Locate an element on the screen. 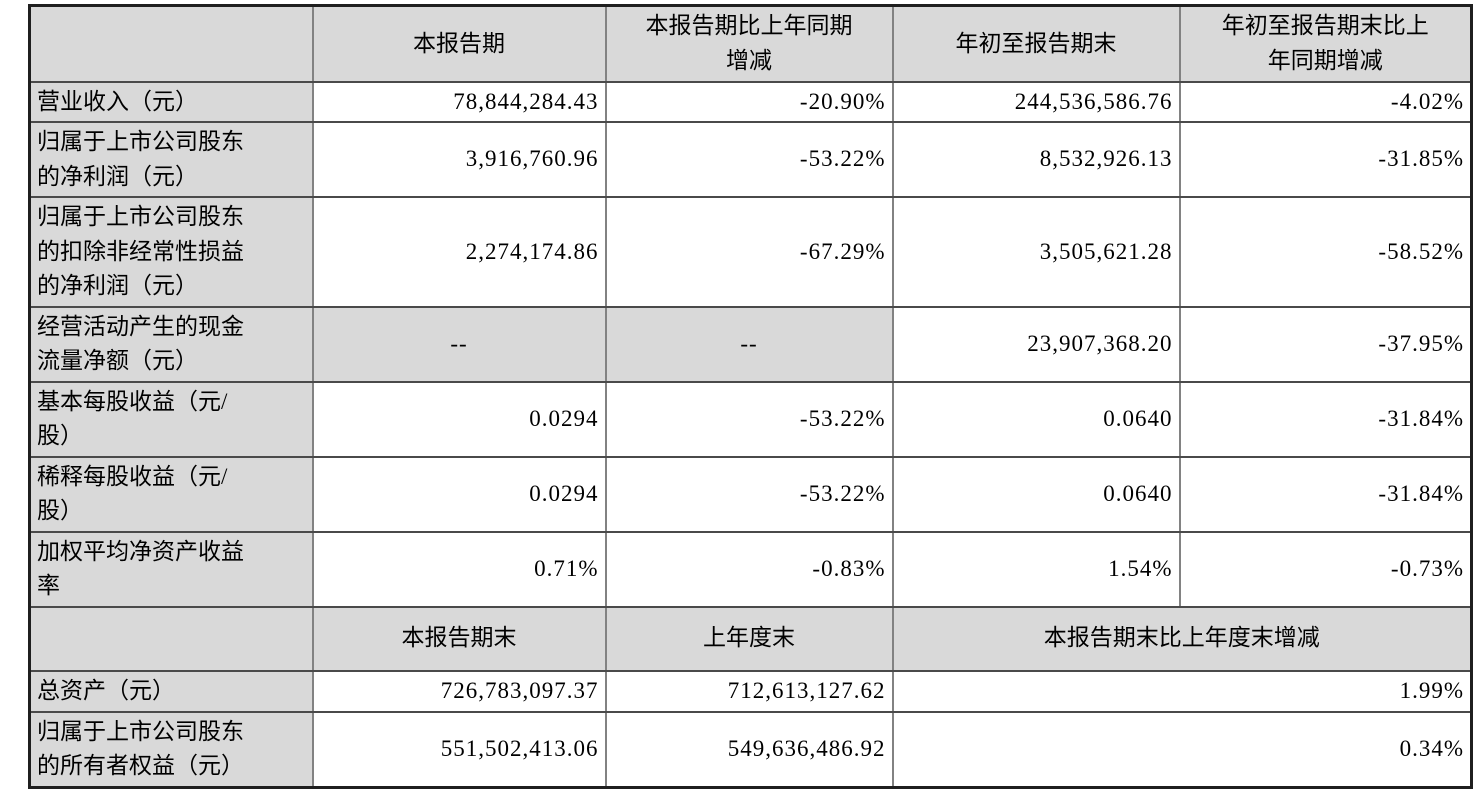 The image size is (1479, 789). value-current: -- is located at coordinates (459, 344).